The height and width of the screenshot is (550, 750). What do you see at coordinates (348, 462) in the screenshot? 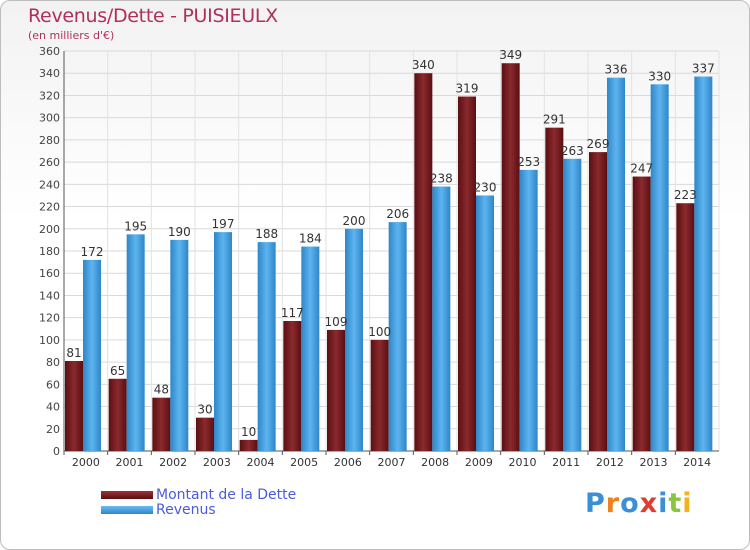
I see `x-tick-label: 2006` at bounding box center [348, 462].